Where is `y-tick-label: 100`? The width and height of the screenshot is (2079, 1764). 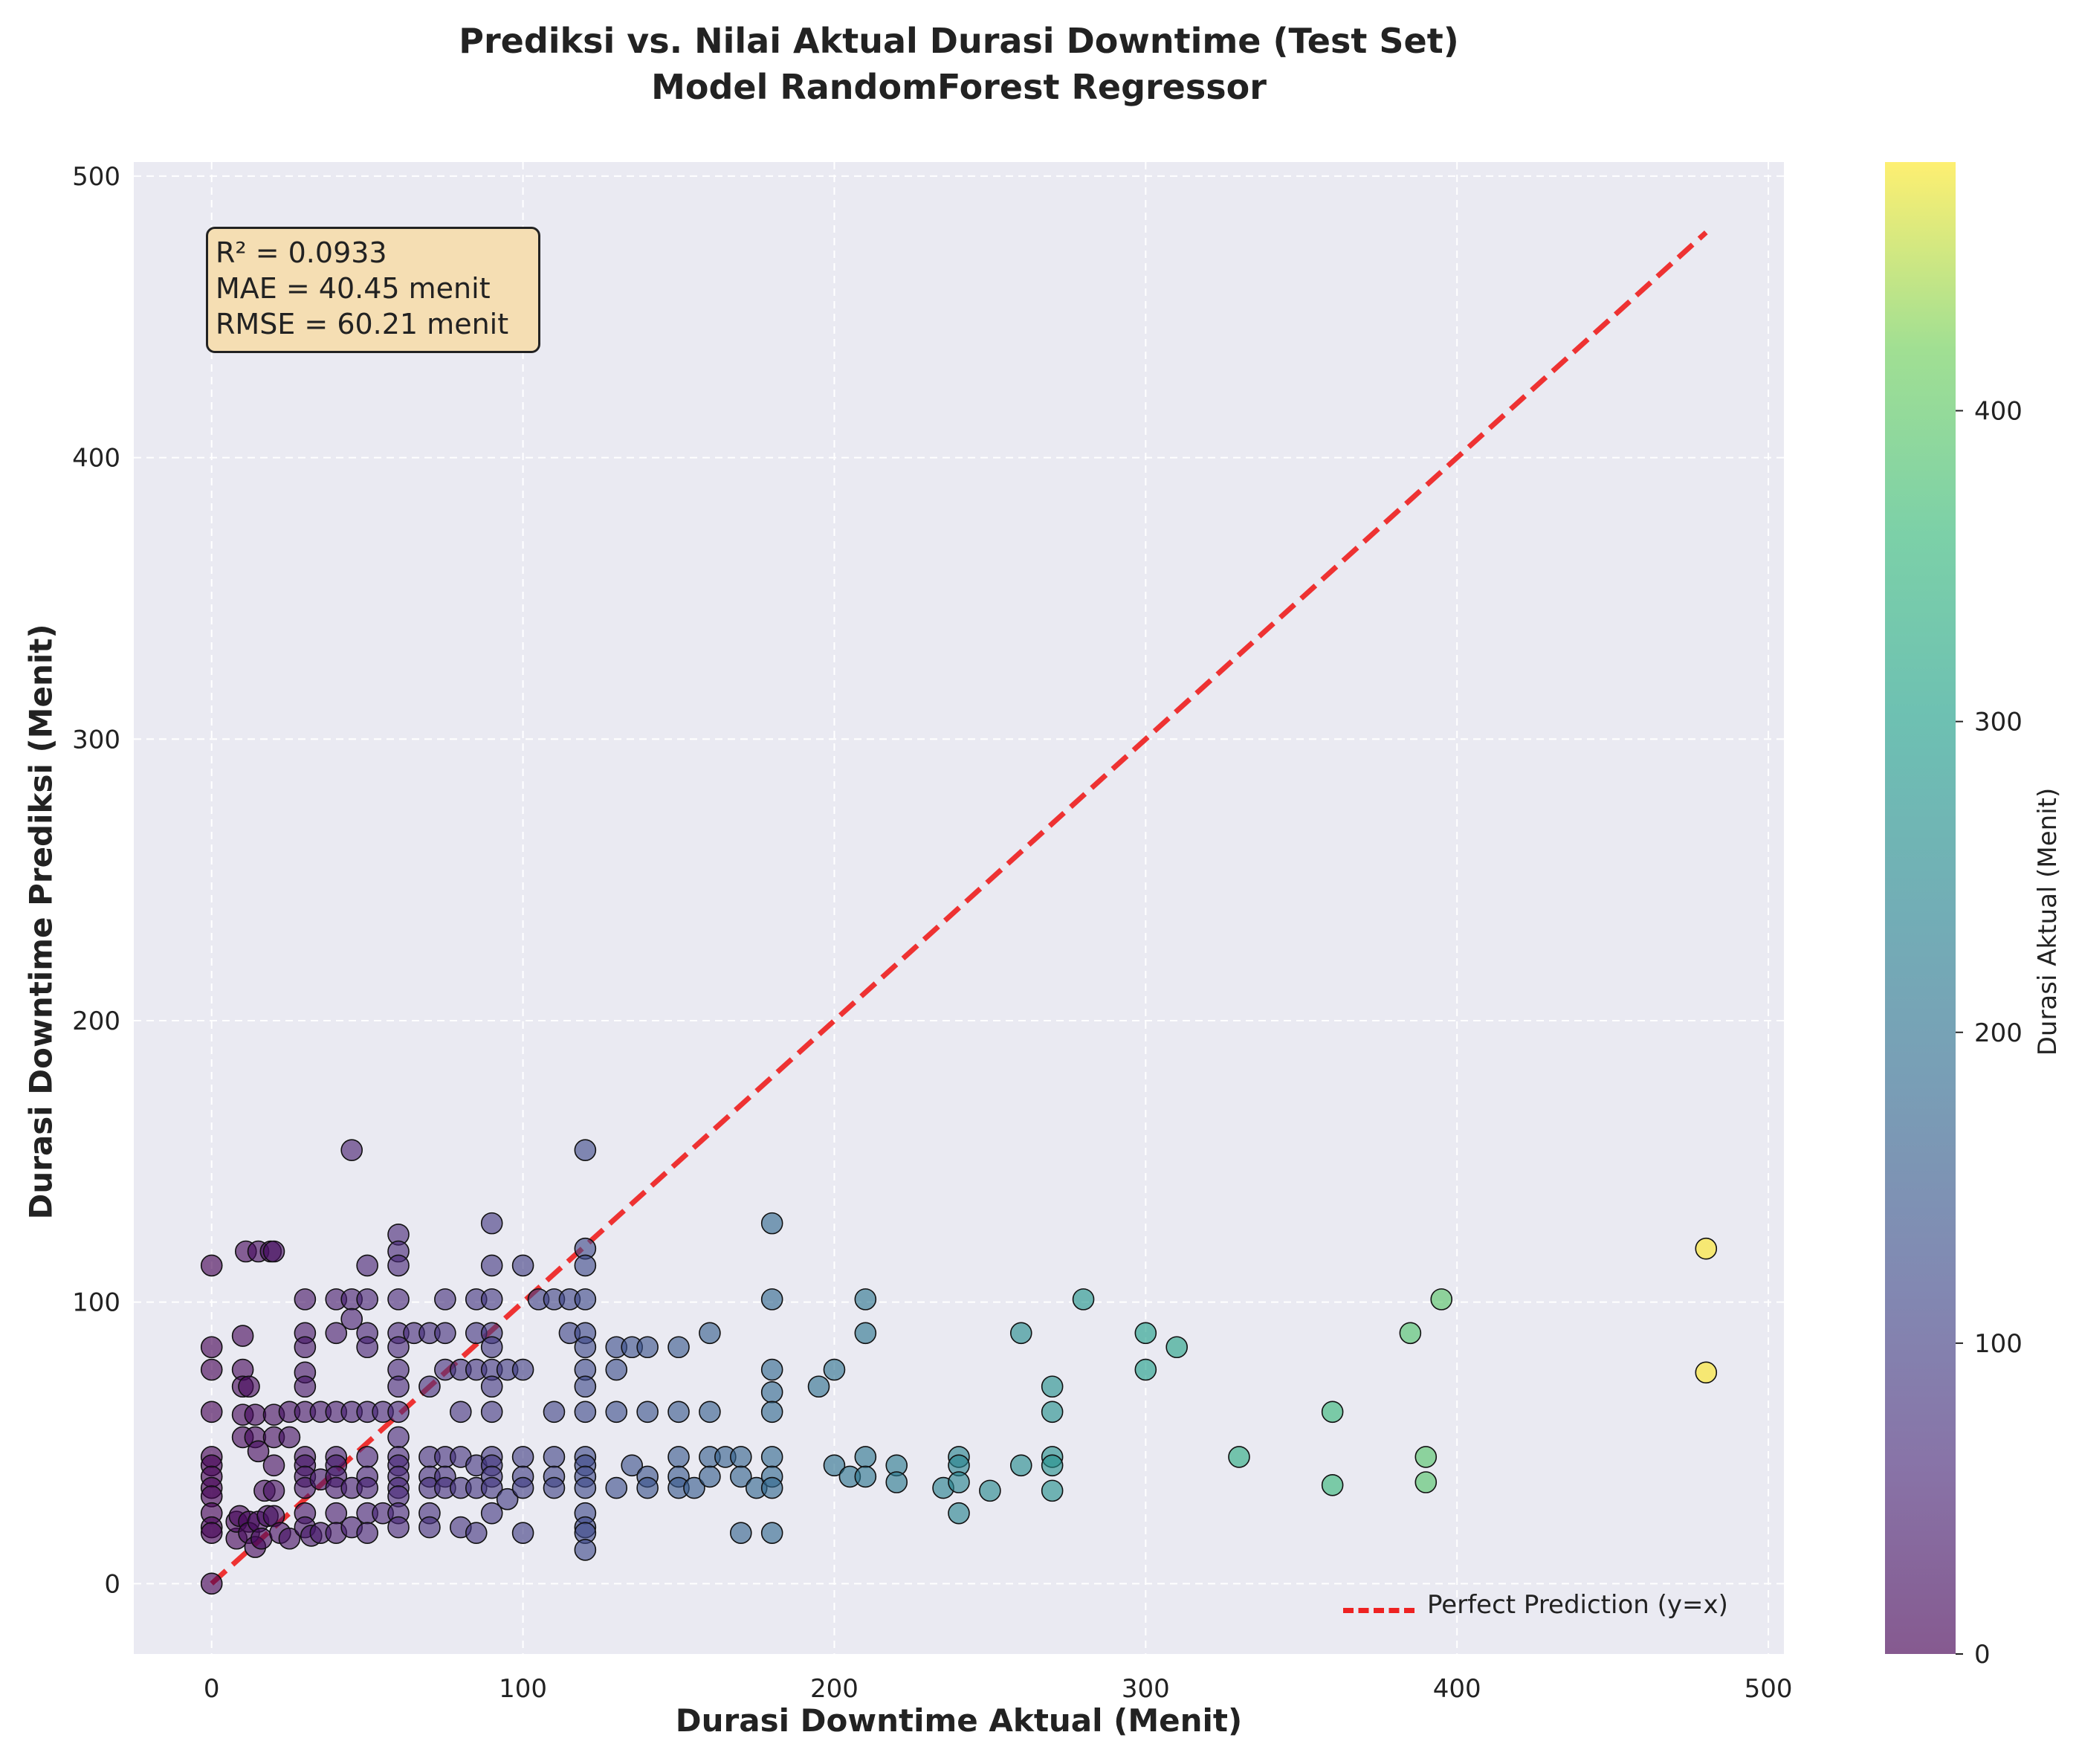
y-tick-label: 100 is located at coordinates (96, 1303).